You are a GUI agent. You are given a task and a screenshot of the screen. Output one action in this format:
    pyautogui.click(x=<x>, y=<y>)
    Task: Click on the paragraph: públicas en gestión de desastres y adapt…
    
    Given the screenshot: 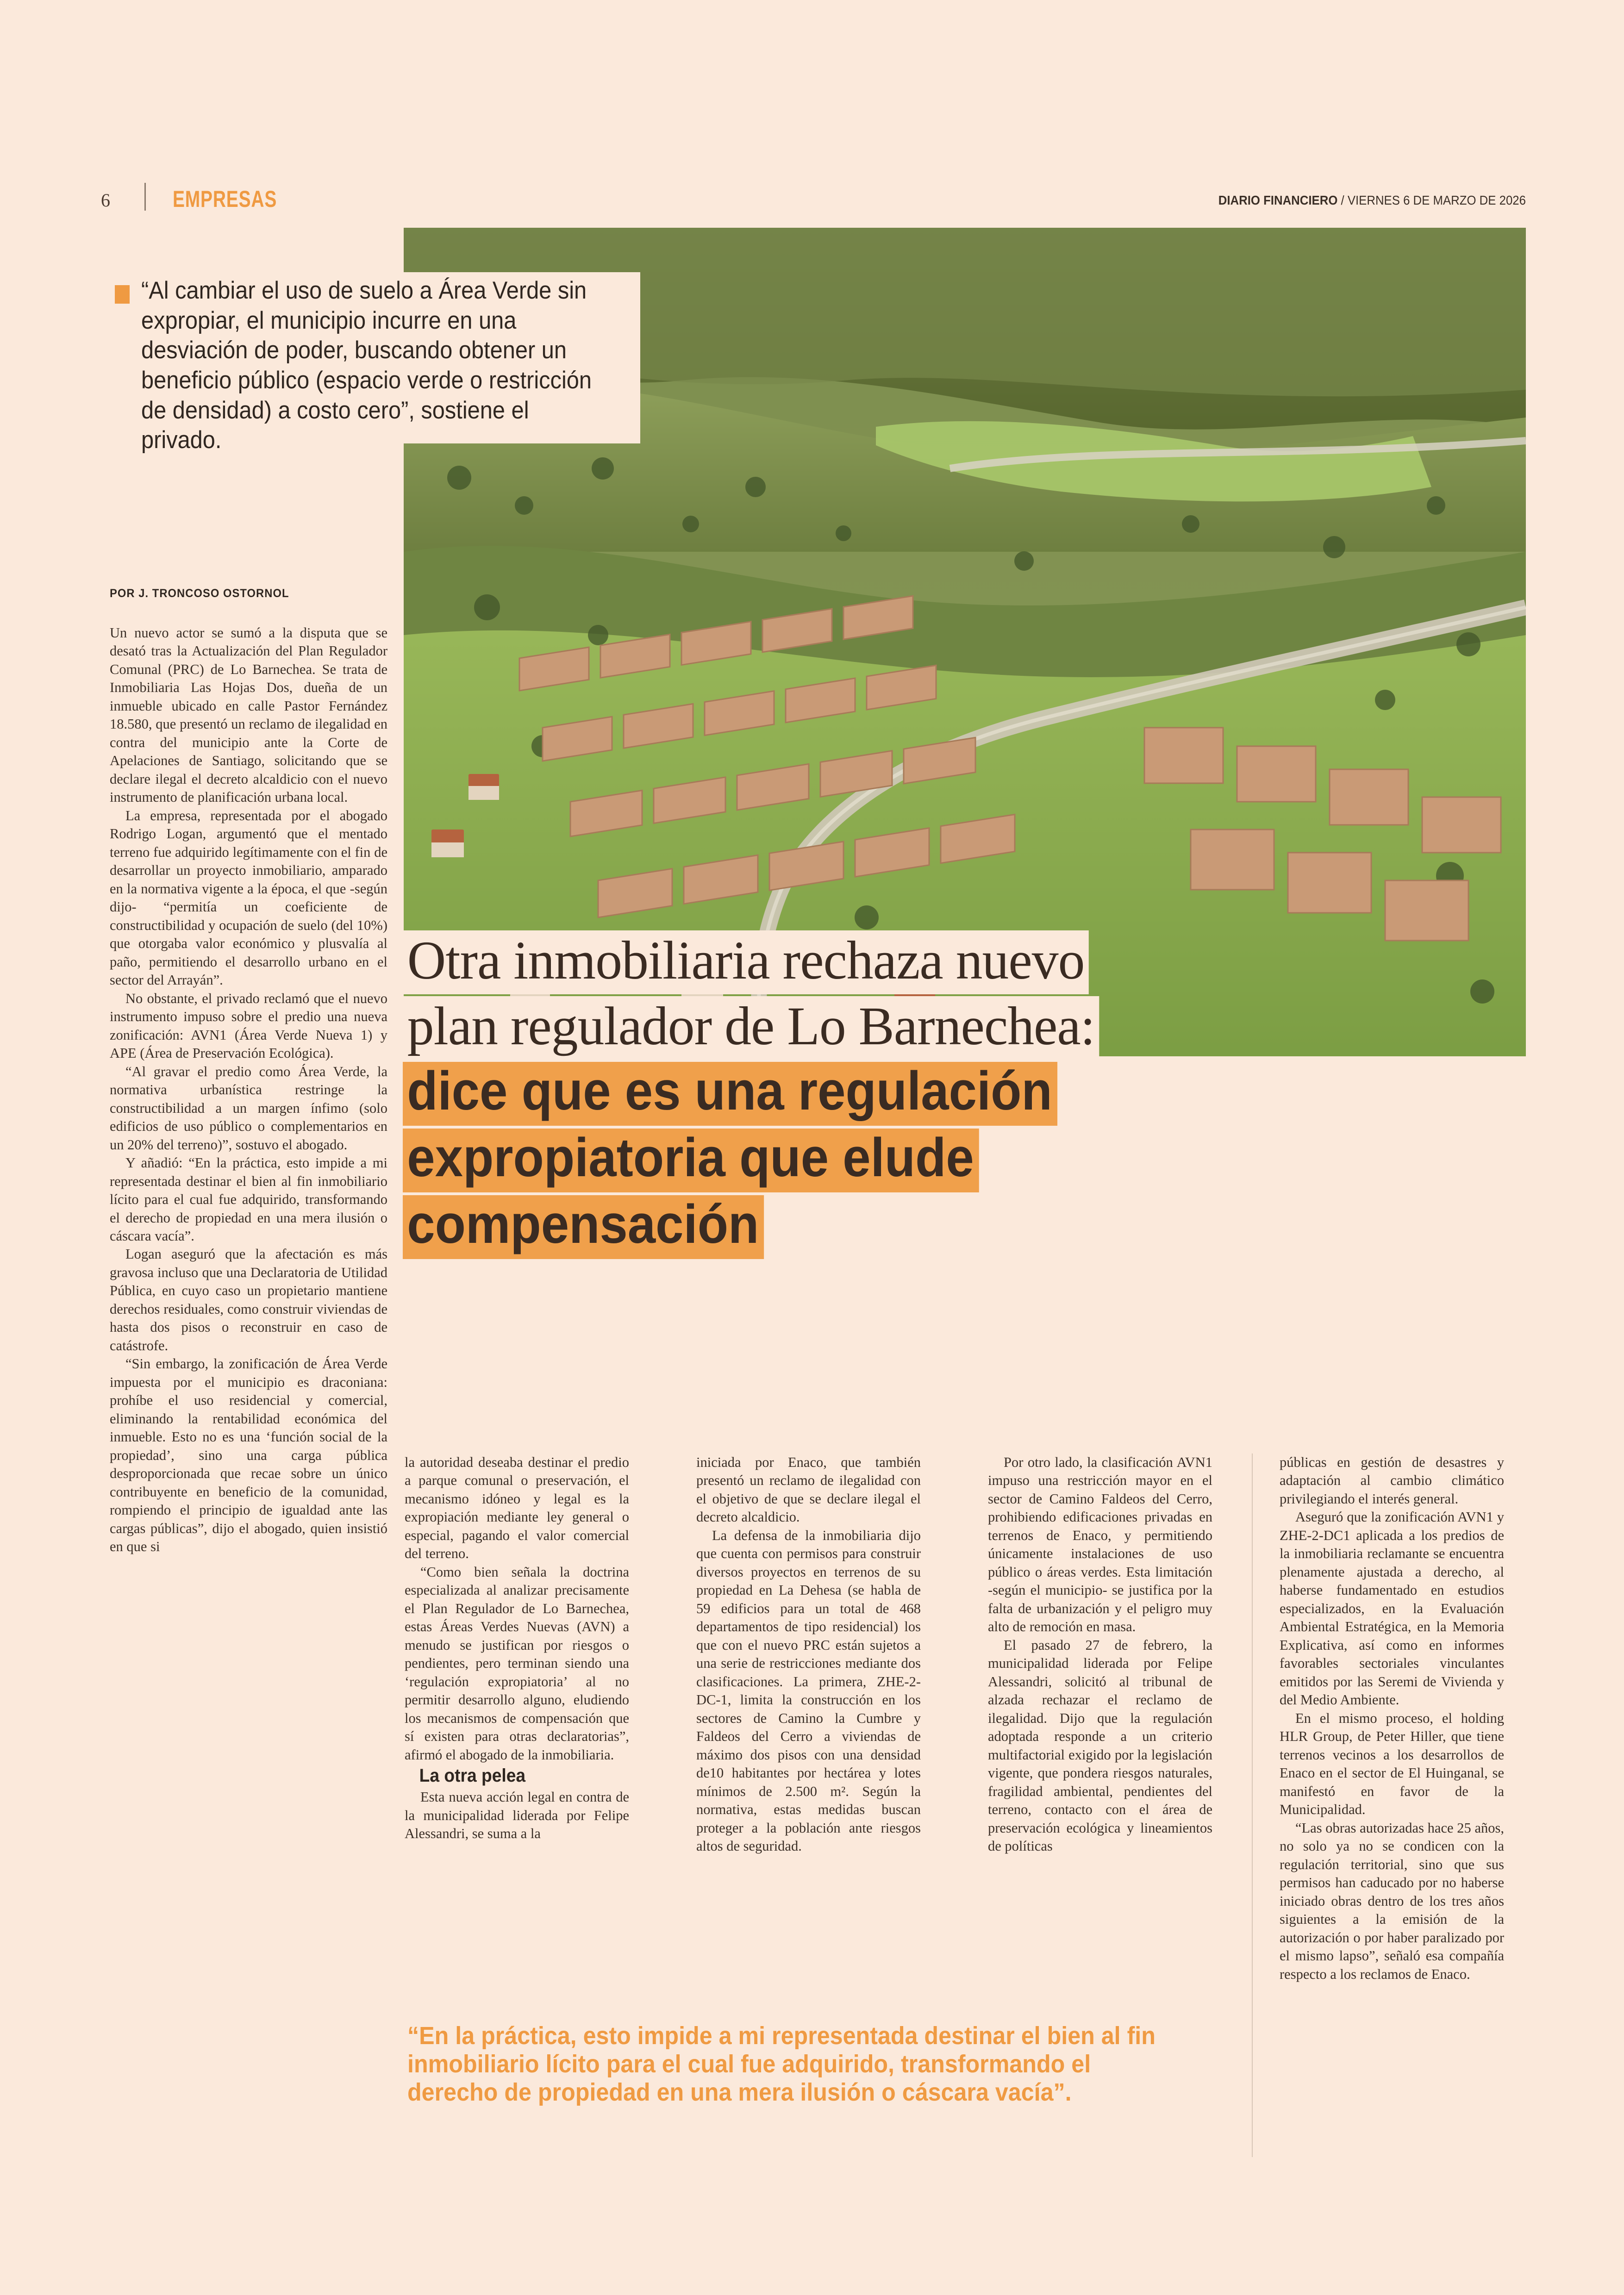 What is the action you would take?
    pyautogui.click(x=1392, y=1480)
    